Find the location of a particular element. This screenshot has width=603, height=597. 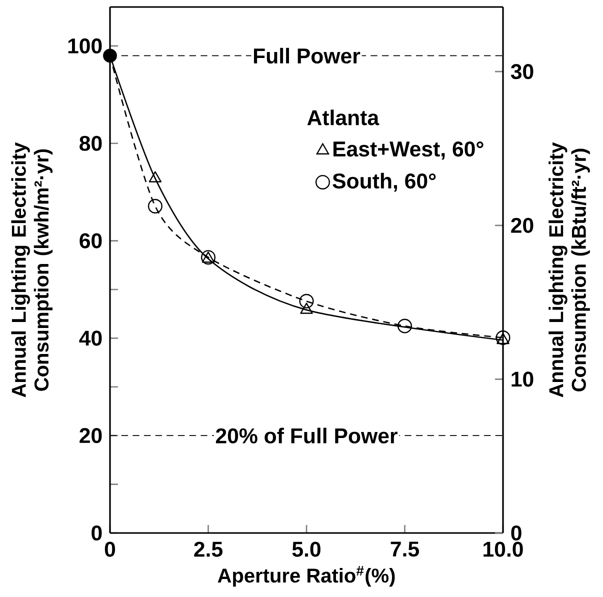

y2-tick-label: 10 is located at coordinates (523, 379).